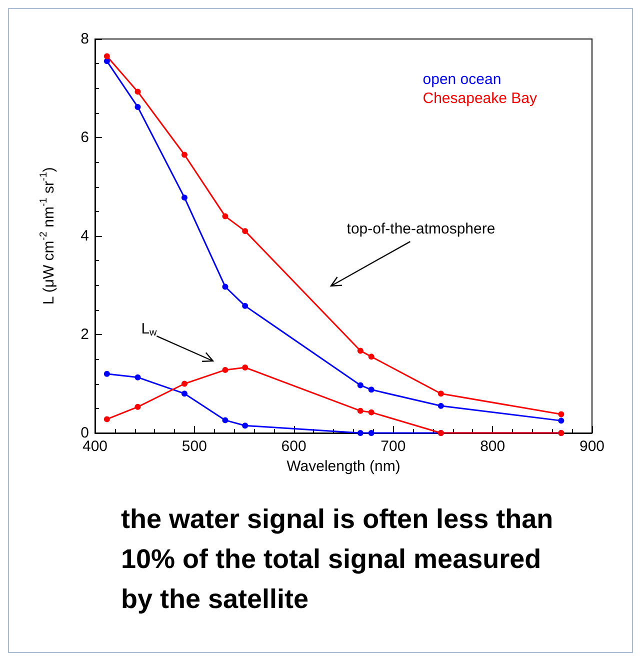  I want to click on y-tick-label: 6, so click(84, 137).